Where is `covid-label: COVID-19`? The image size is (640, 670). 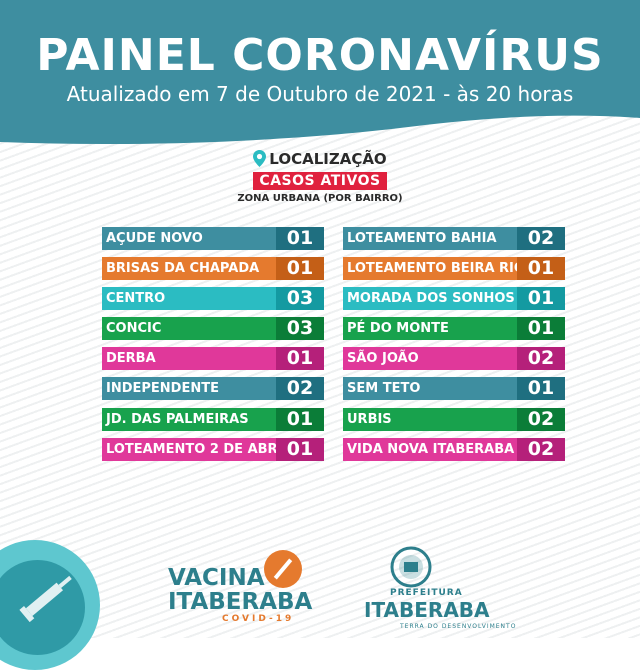
covid-label: COVID-19 is located at coordinates (258, 619).